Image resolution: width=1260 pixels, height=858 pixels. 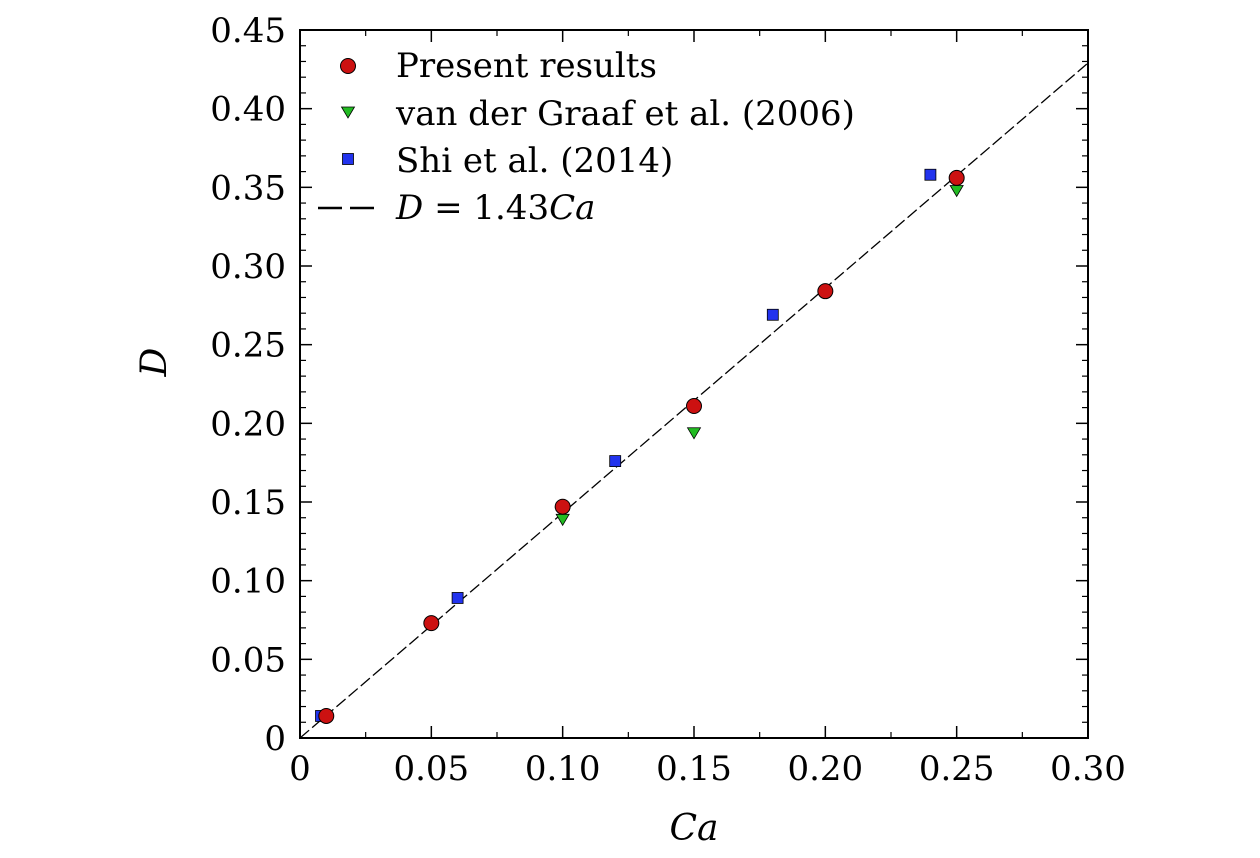 What do you see at coordinates (348, 66) in the screenshot?
I see `legend-marker-present` at bounding box center [348, 66].